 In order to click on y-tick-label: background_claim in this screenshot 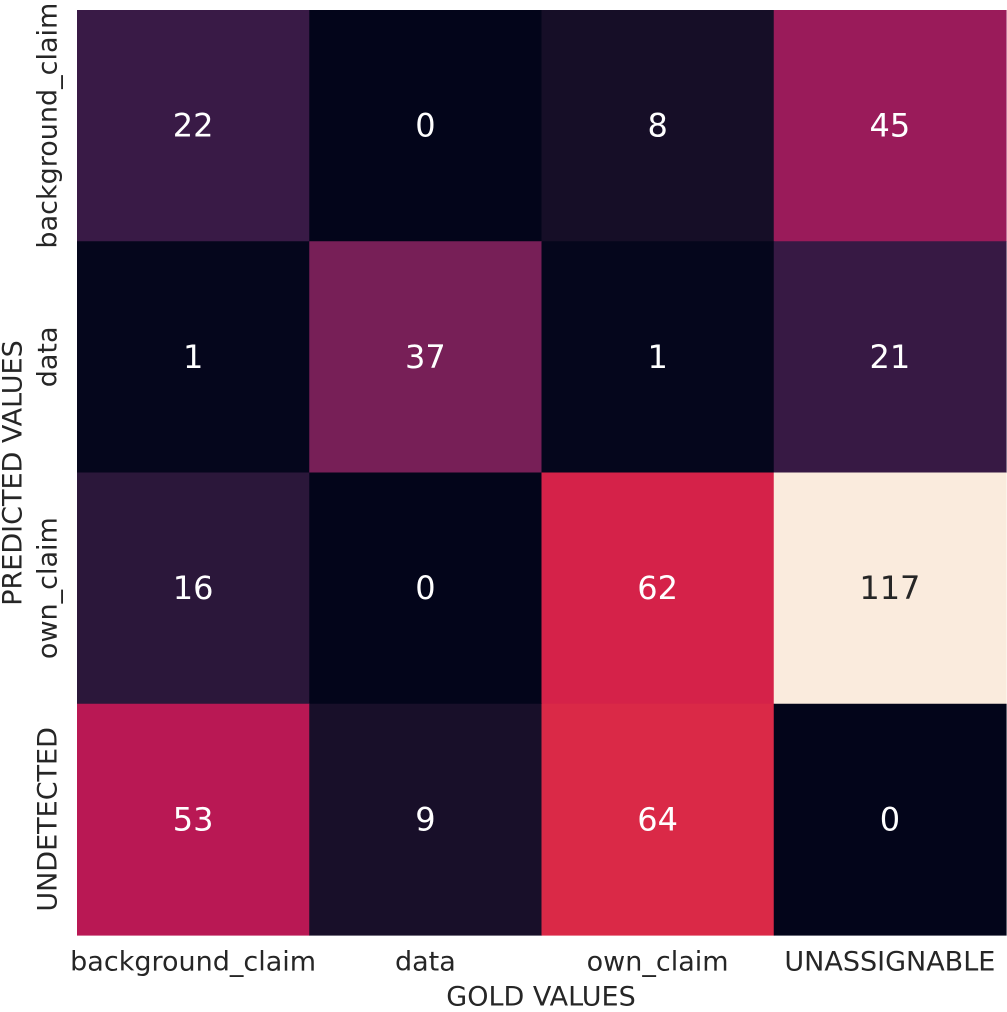, I will do `click(48, 126)`.